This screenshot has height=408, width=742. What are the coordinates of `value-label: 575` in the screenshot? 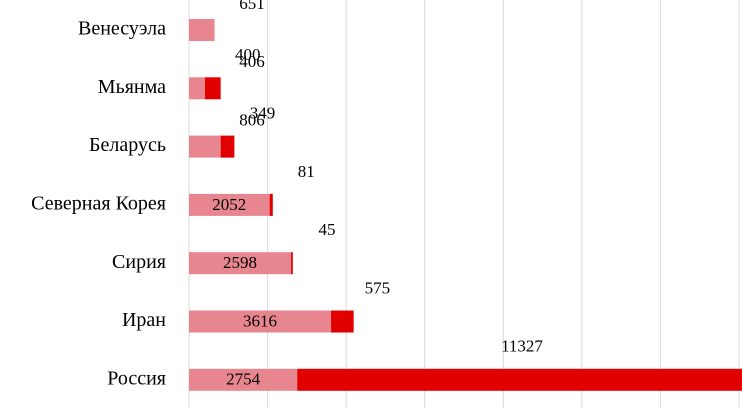 It's located at (378, 287).